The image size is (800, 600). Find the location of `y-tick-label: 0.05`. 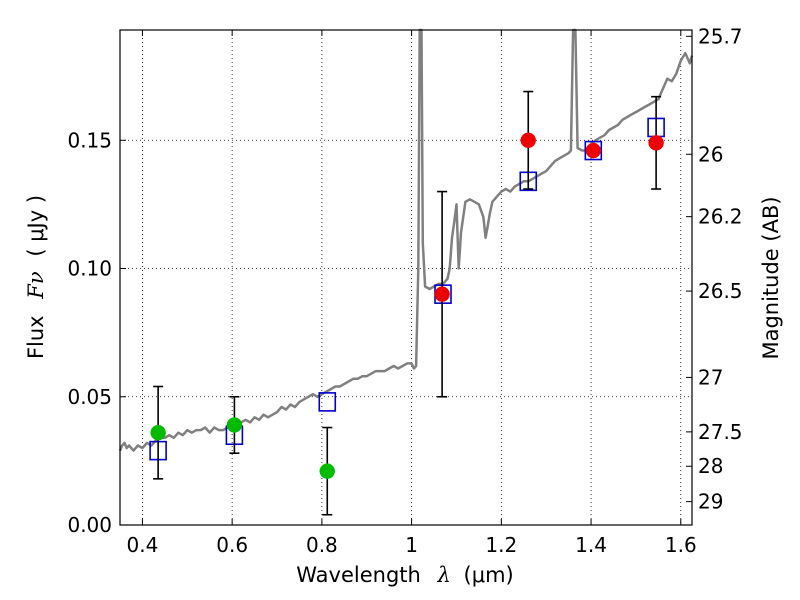

y-tick-label: 0.05 is located at coordinates (89, 397).